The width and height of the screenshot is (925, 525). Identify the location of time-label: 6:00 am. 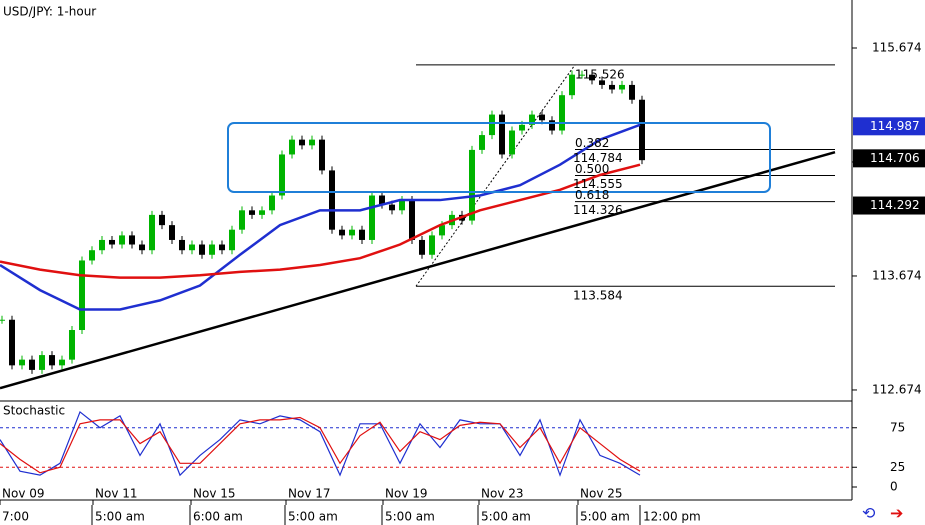
(218, 517).